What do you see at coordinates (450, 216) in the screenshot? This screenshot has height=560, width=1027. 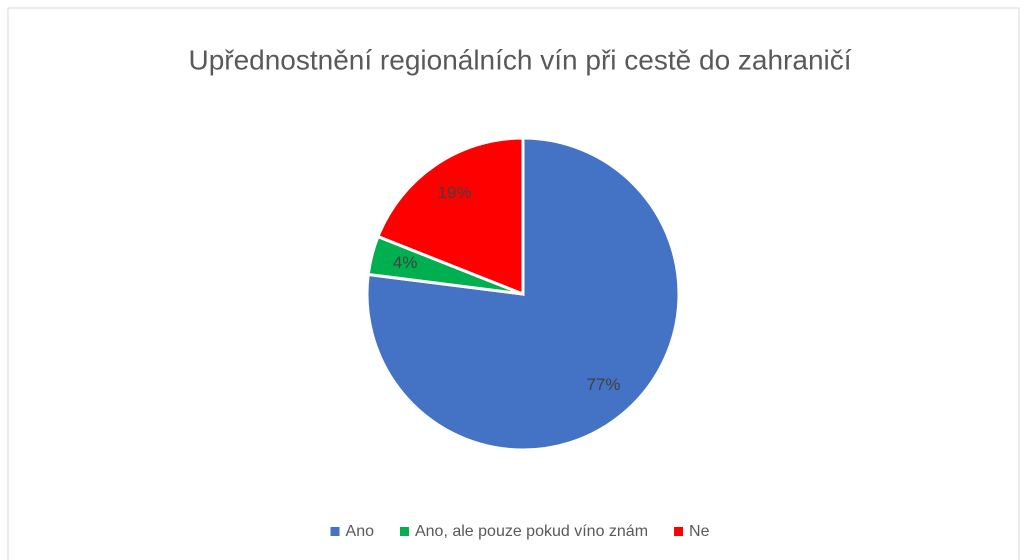 I see `pie-slice` at bounding box center [450, 216].